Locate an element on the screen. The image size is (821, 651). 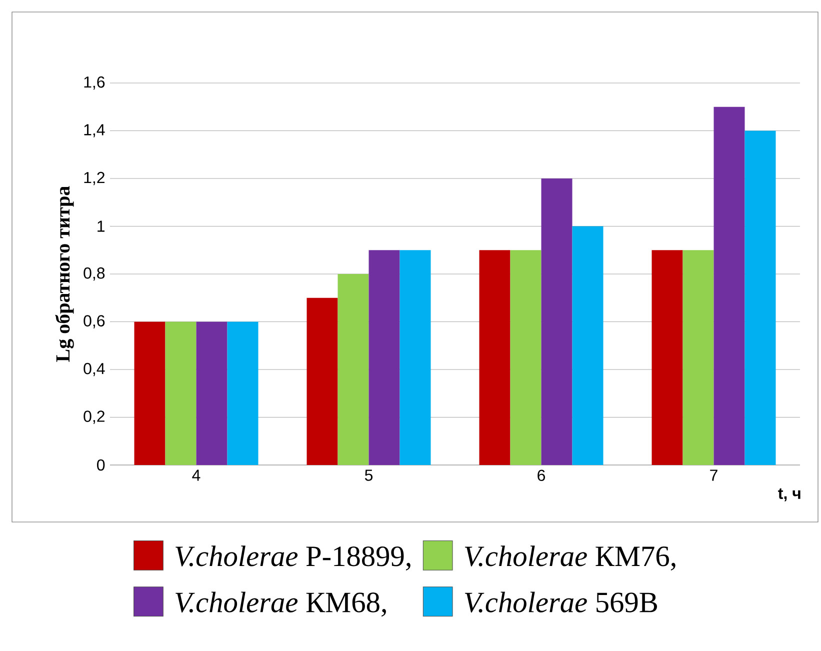
x-axis-title: t, ч is located at coordinates (789, 495).